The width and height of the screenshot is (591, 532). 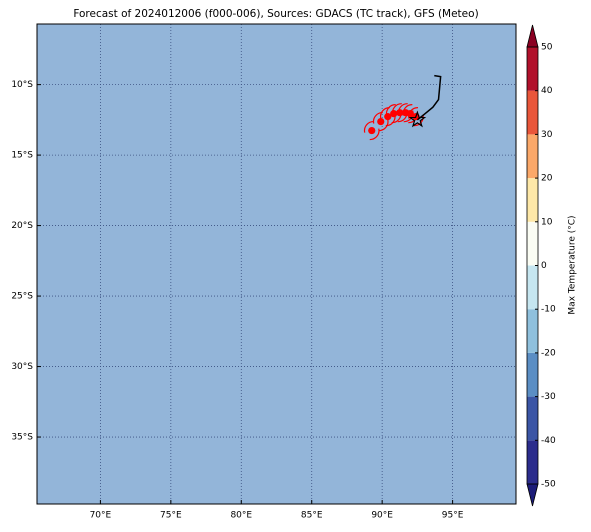 I want to click on cyclone-symbol, so click(x=371, y=130).